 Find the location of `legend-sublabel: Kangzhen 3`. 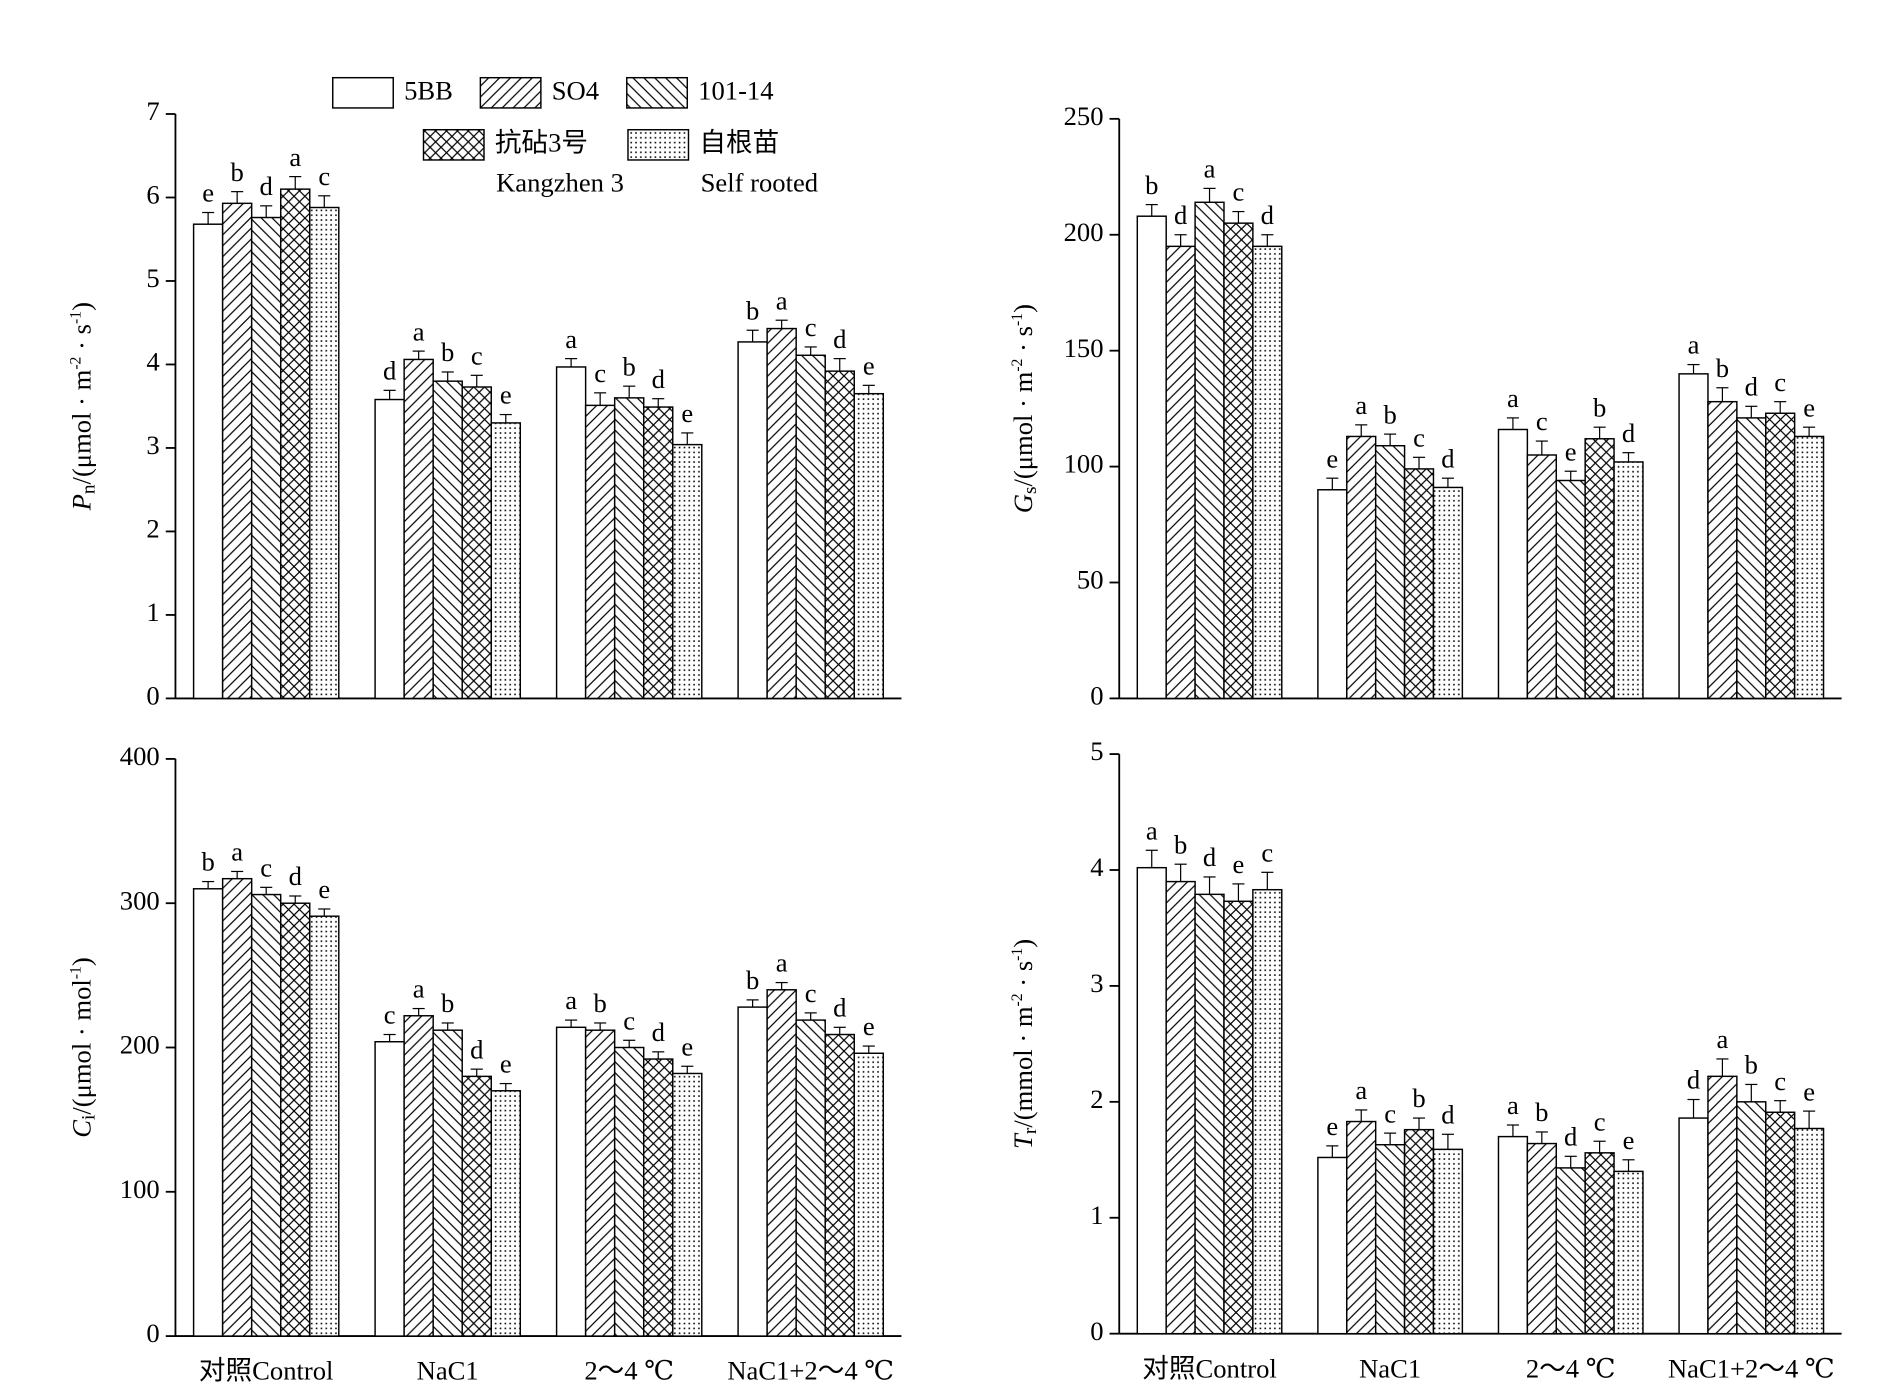

legend-sublabel: Kangzhen 3 is located at coordinates (560, 182).